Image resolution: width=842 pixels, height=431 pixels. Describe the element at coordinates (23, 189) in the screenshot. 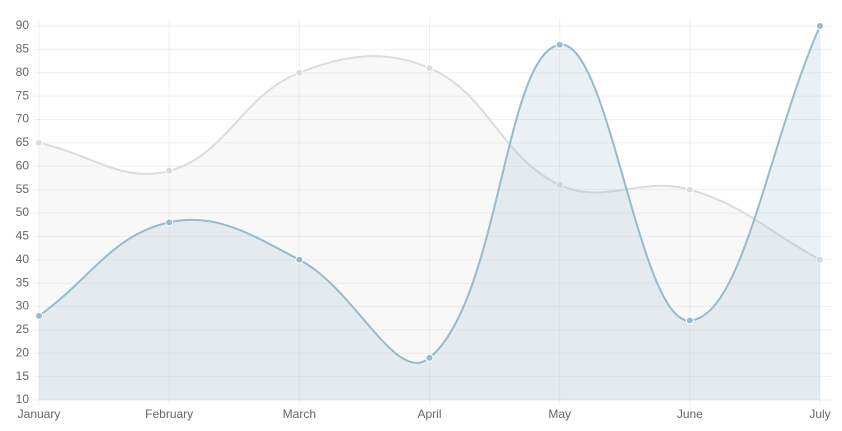

I see `y-tick-label: 55` at that location.